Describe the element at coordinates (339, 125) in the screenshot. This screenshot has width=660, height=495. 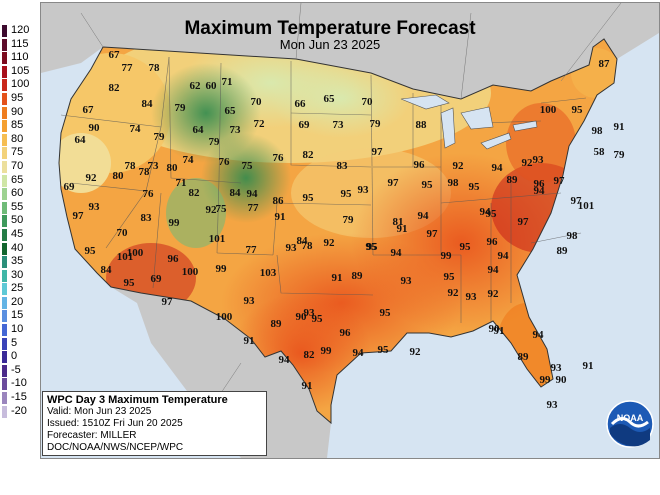
I see `forecast-value: 73` at that location.